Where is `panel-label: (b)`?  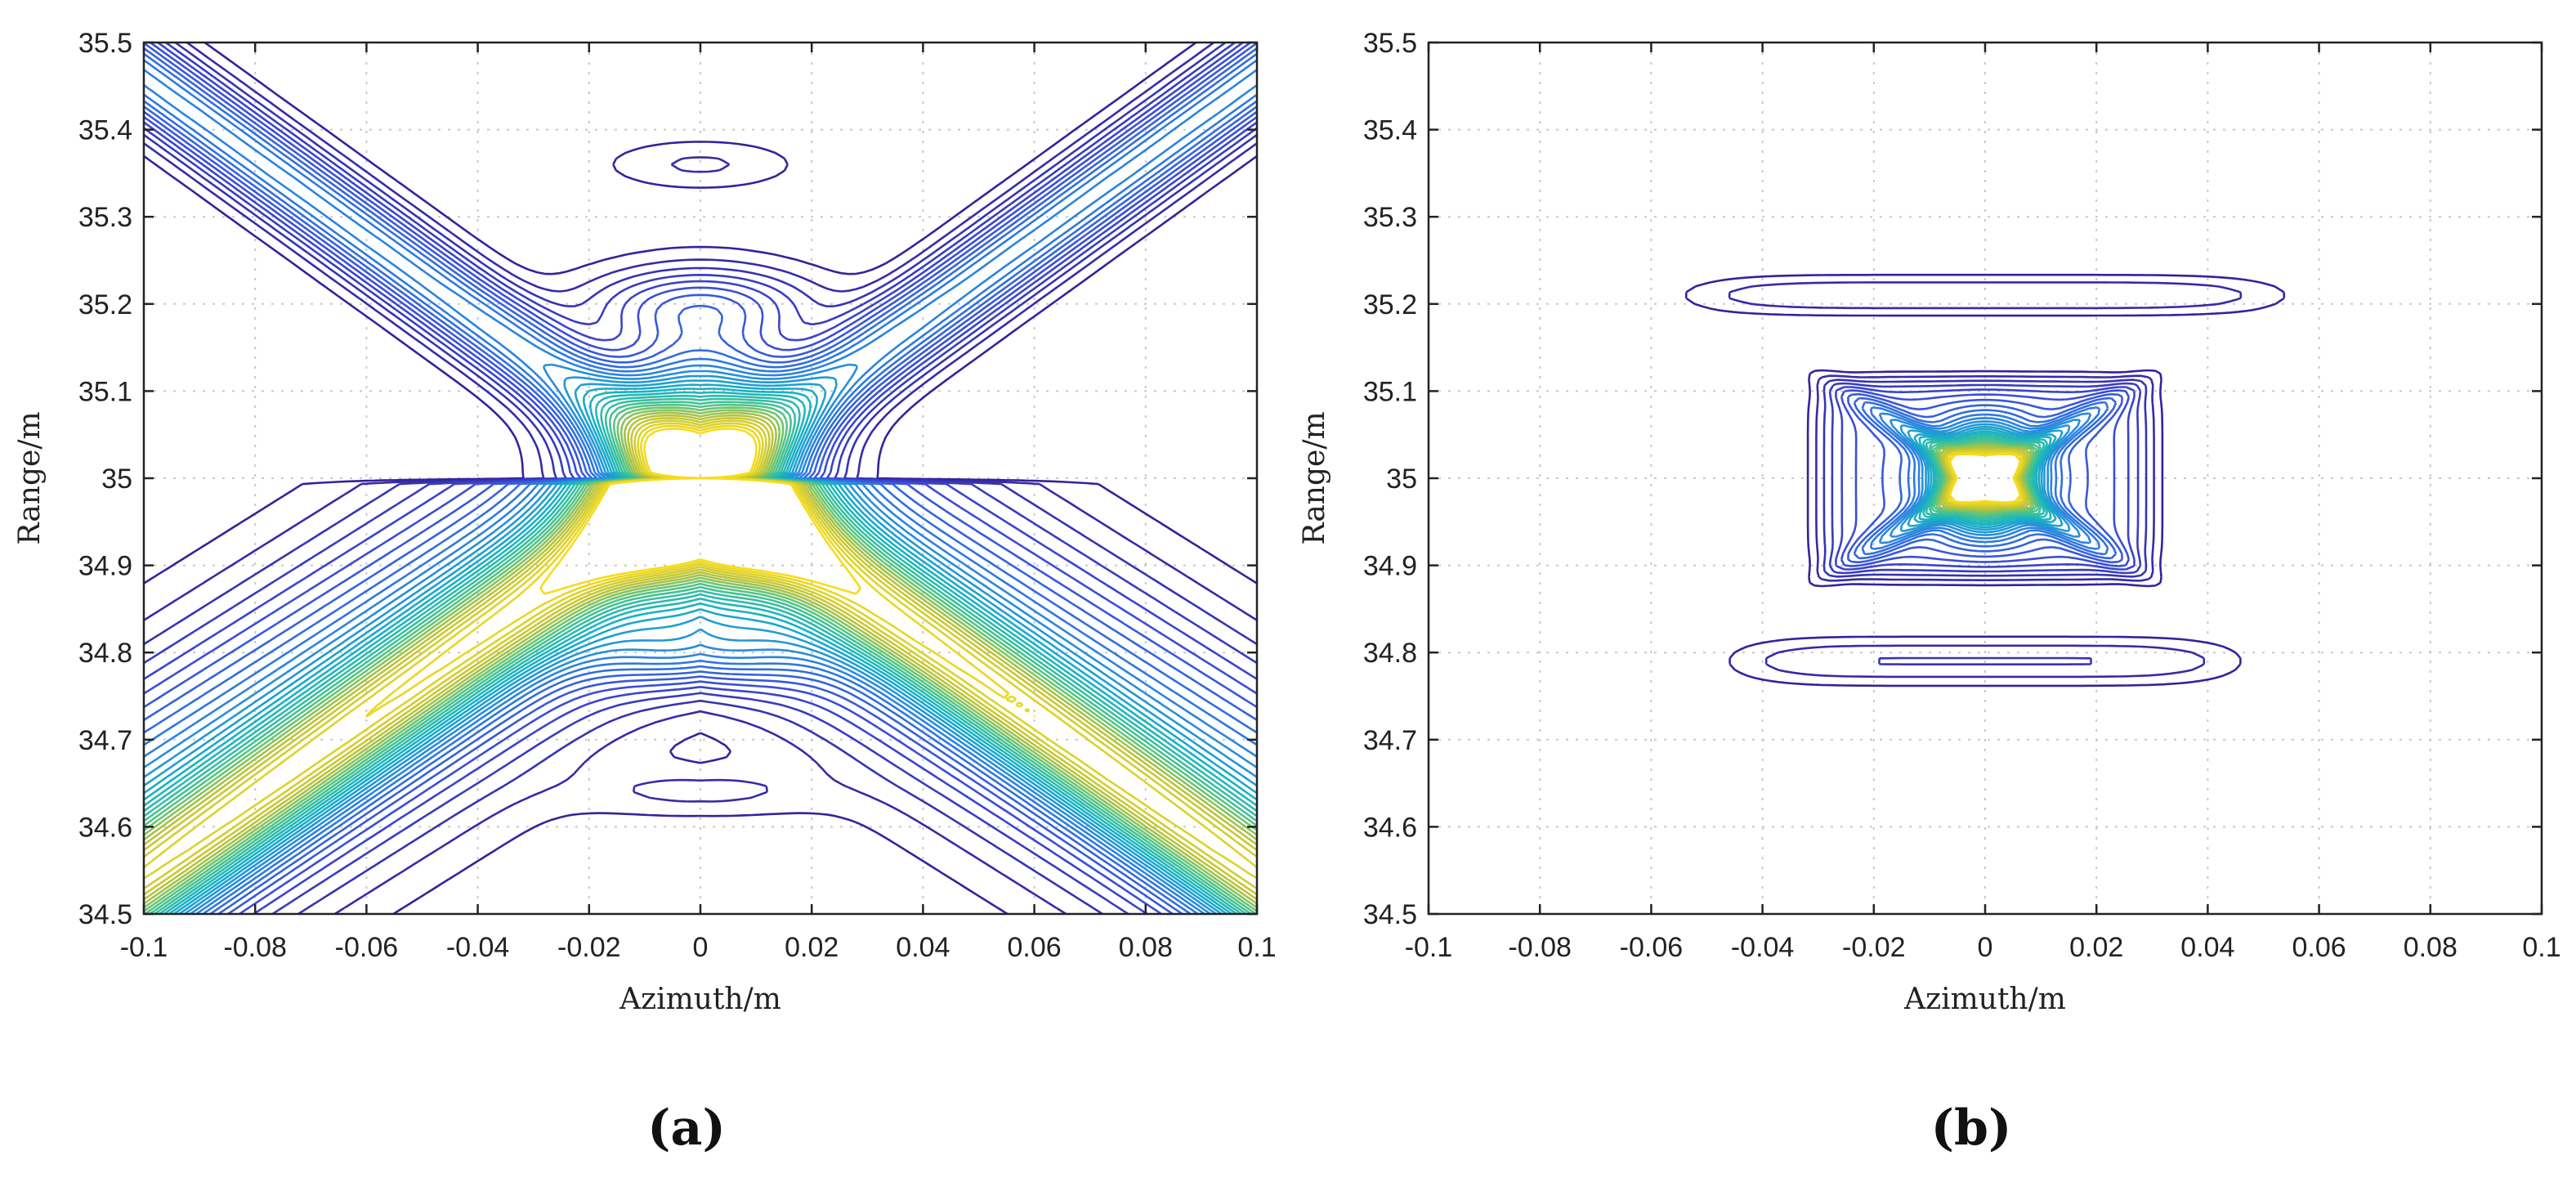 panel-label: (b) is located at coordinates (1971, 1128).